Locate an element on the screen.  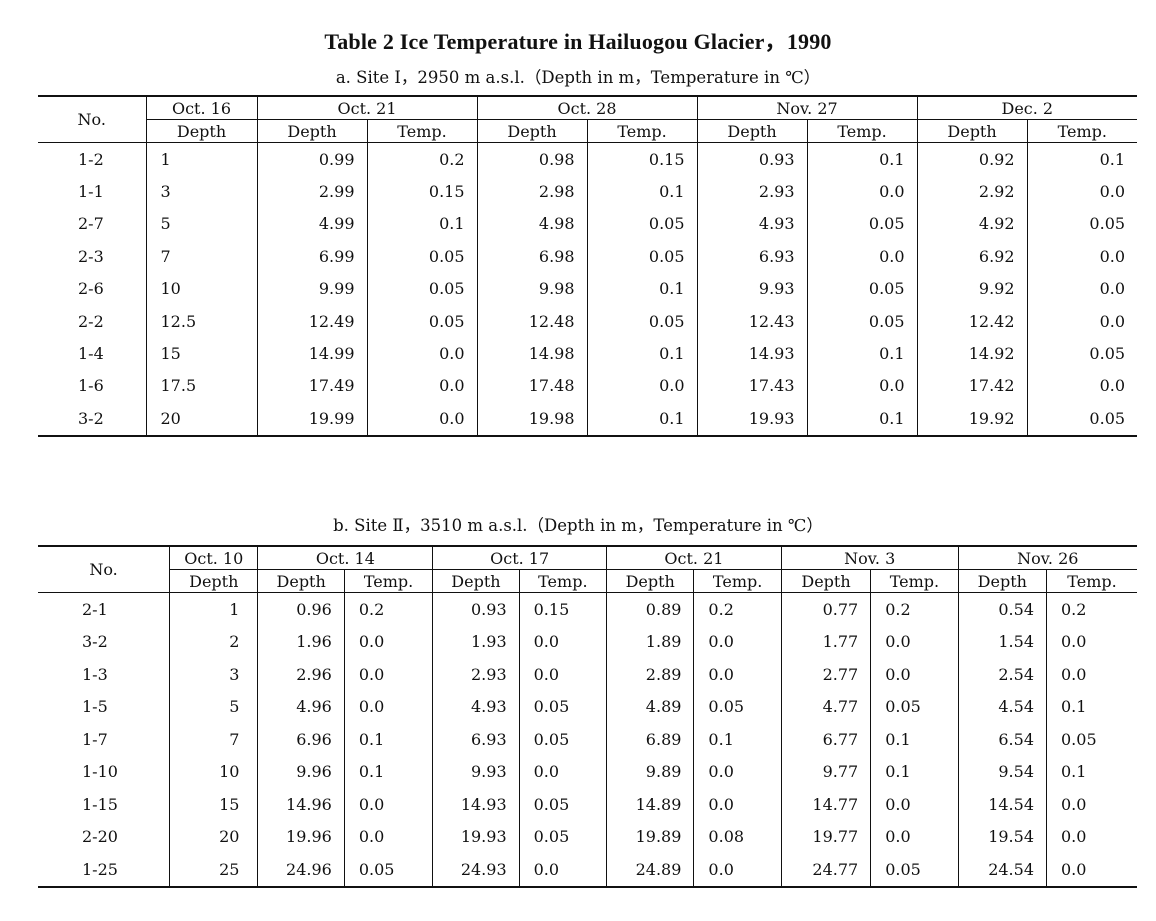
depth-cell: 6.93 is located at coordinates (476, 739).